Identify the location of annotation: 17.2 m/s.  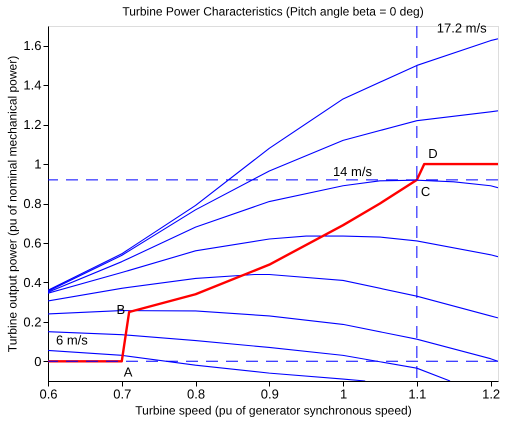
(462, 28).